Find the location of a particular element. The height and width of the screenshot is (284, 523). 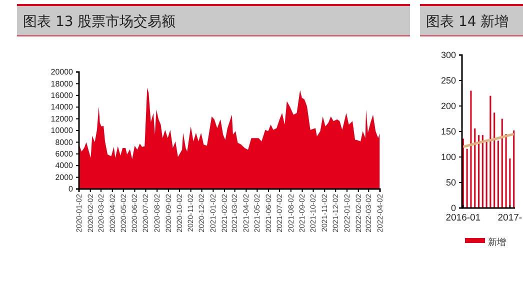

y-tick-label: 150 is located at coordinates (448, 131).